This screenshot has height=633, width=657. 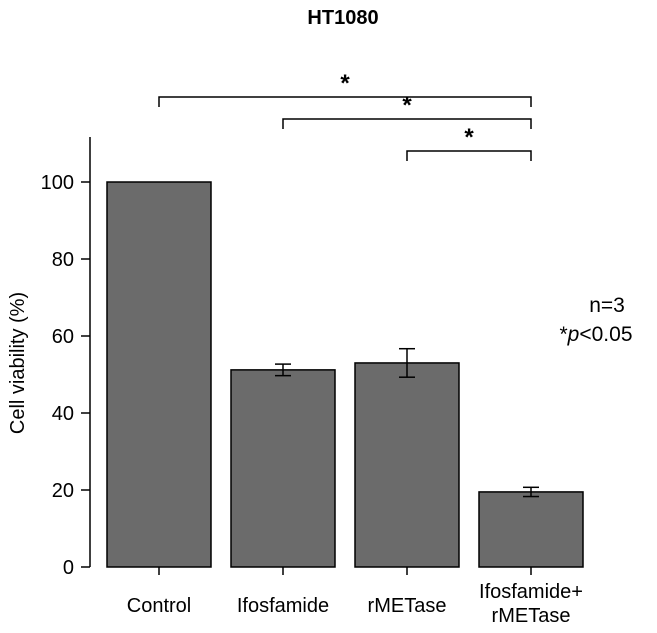 What do you see at coordinates (159, 606) in the screenshot?
I see `x-tick-label: Control` at bounding box center [159, 606].